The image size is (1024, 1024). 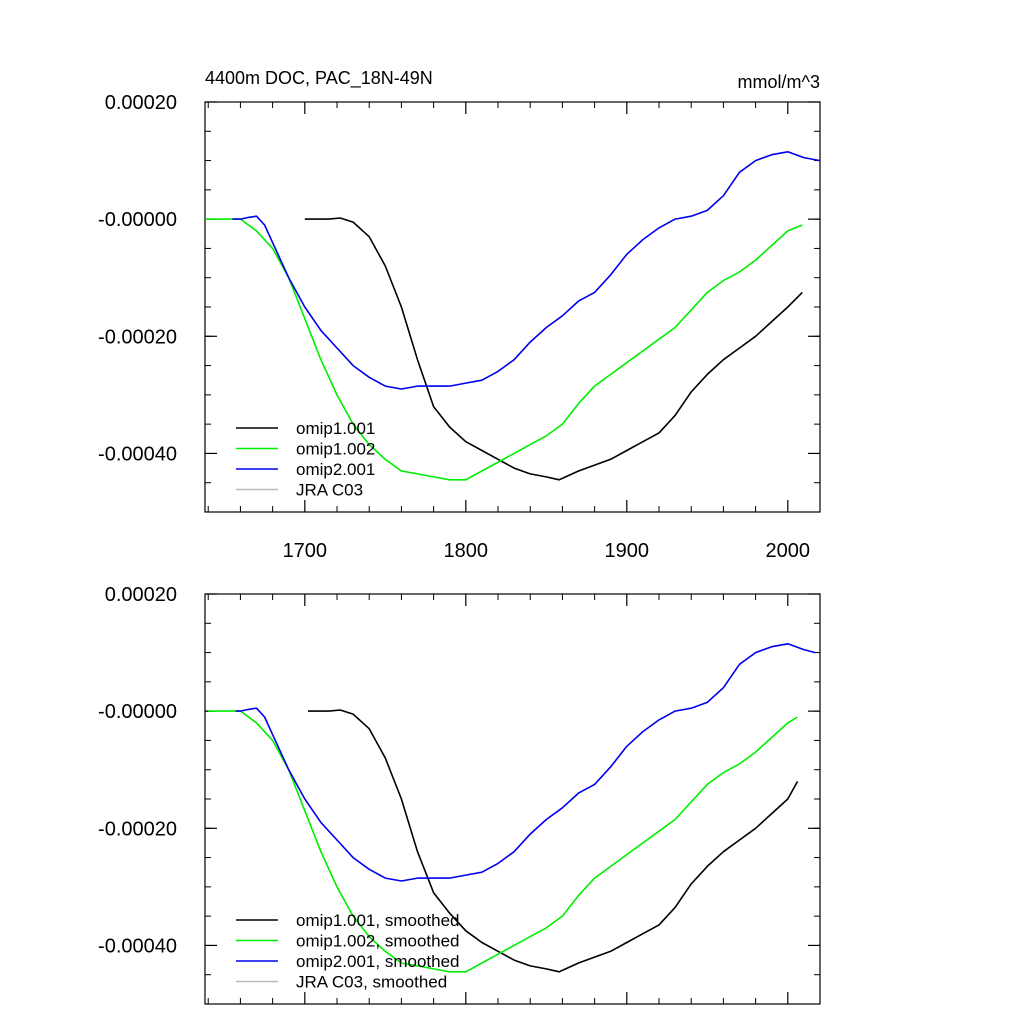 I want to click on chart-title: 4400m DOC, PAC_18N-49N, so click(x=319, y=78).